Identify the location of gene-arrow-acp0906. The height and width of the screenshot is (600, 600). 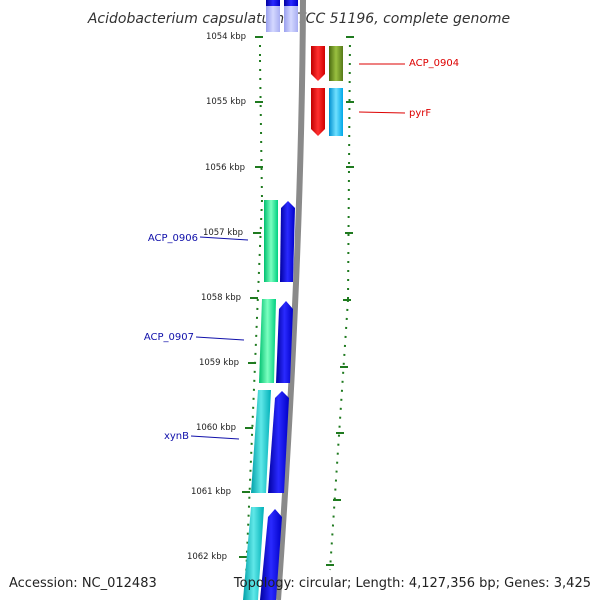
(287, 241).